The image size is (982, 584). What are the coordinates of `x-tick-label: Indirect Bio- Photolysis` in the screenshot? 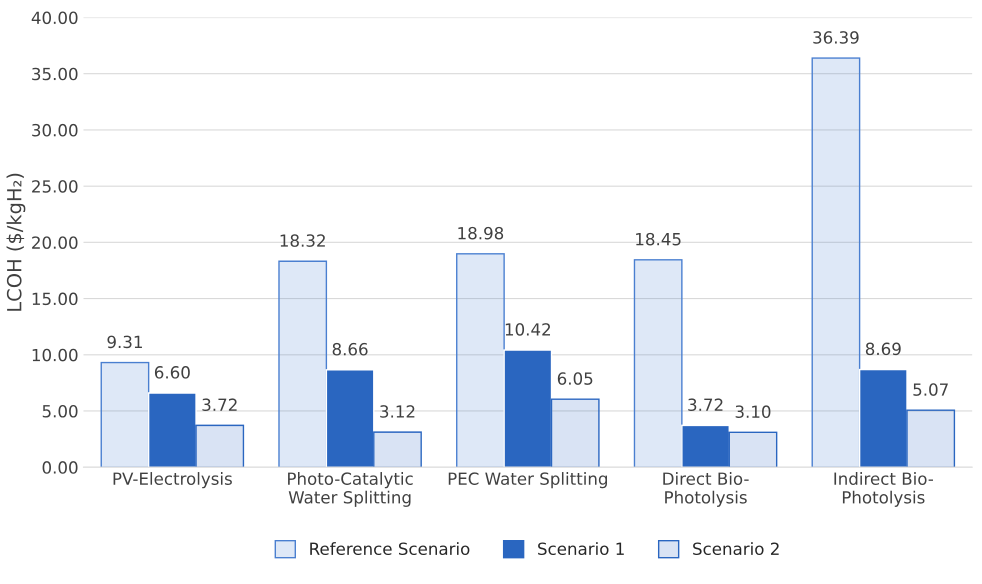 It's located at (883, 489).